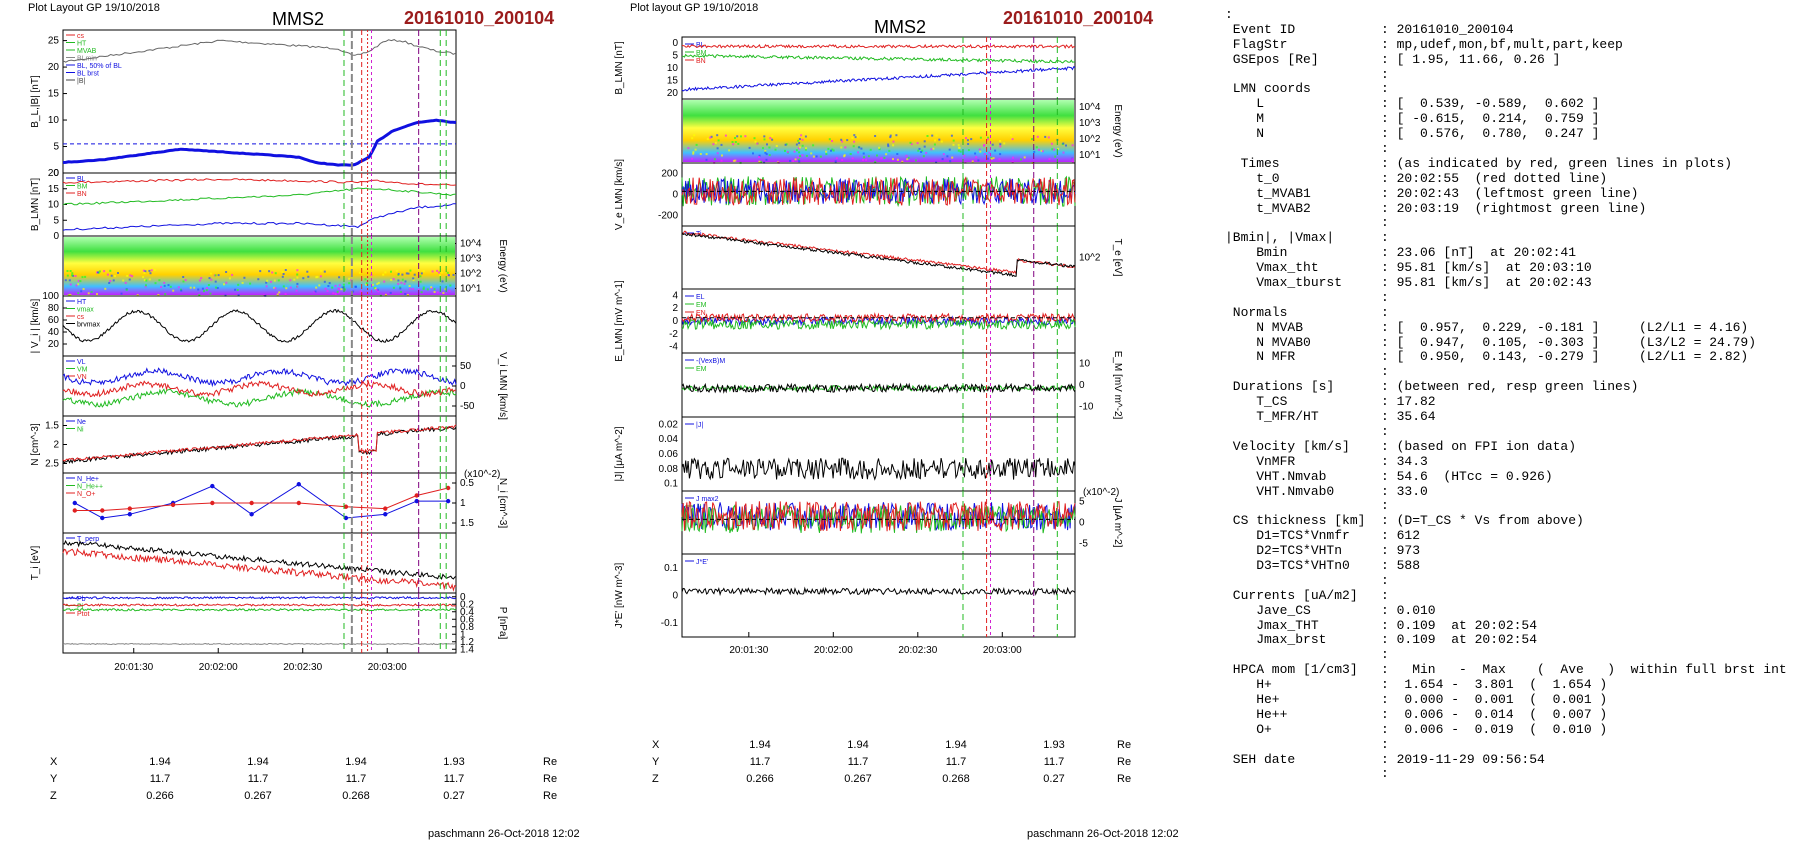  What do you see at coordinates (1272, 59) in the screenshot?
I see `summary-key: GSEpos [Re]` at bounding box center [1272, 59].